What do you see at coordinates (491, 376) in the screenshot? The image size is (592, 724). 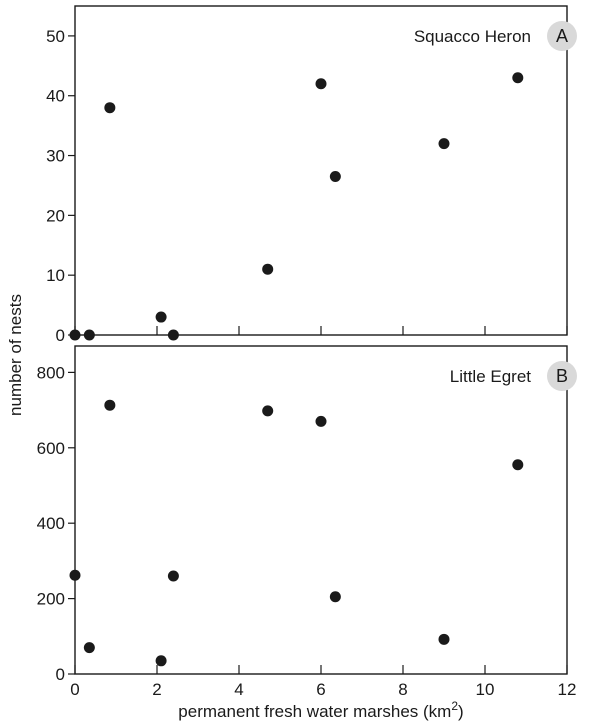 I see `panel-b-title: Little Egret` at bounding box center [491, 376].